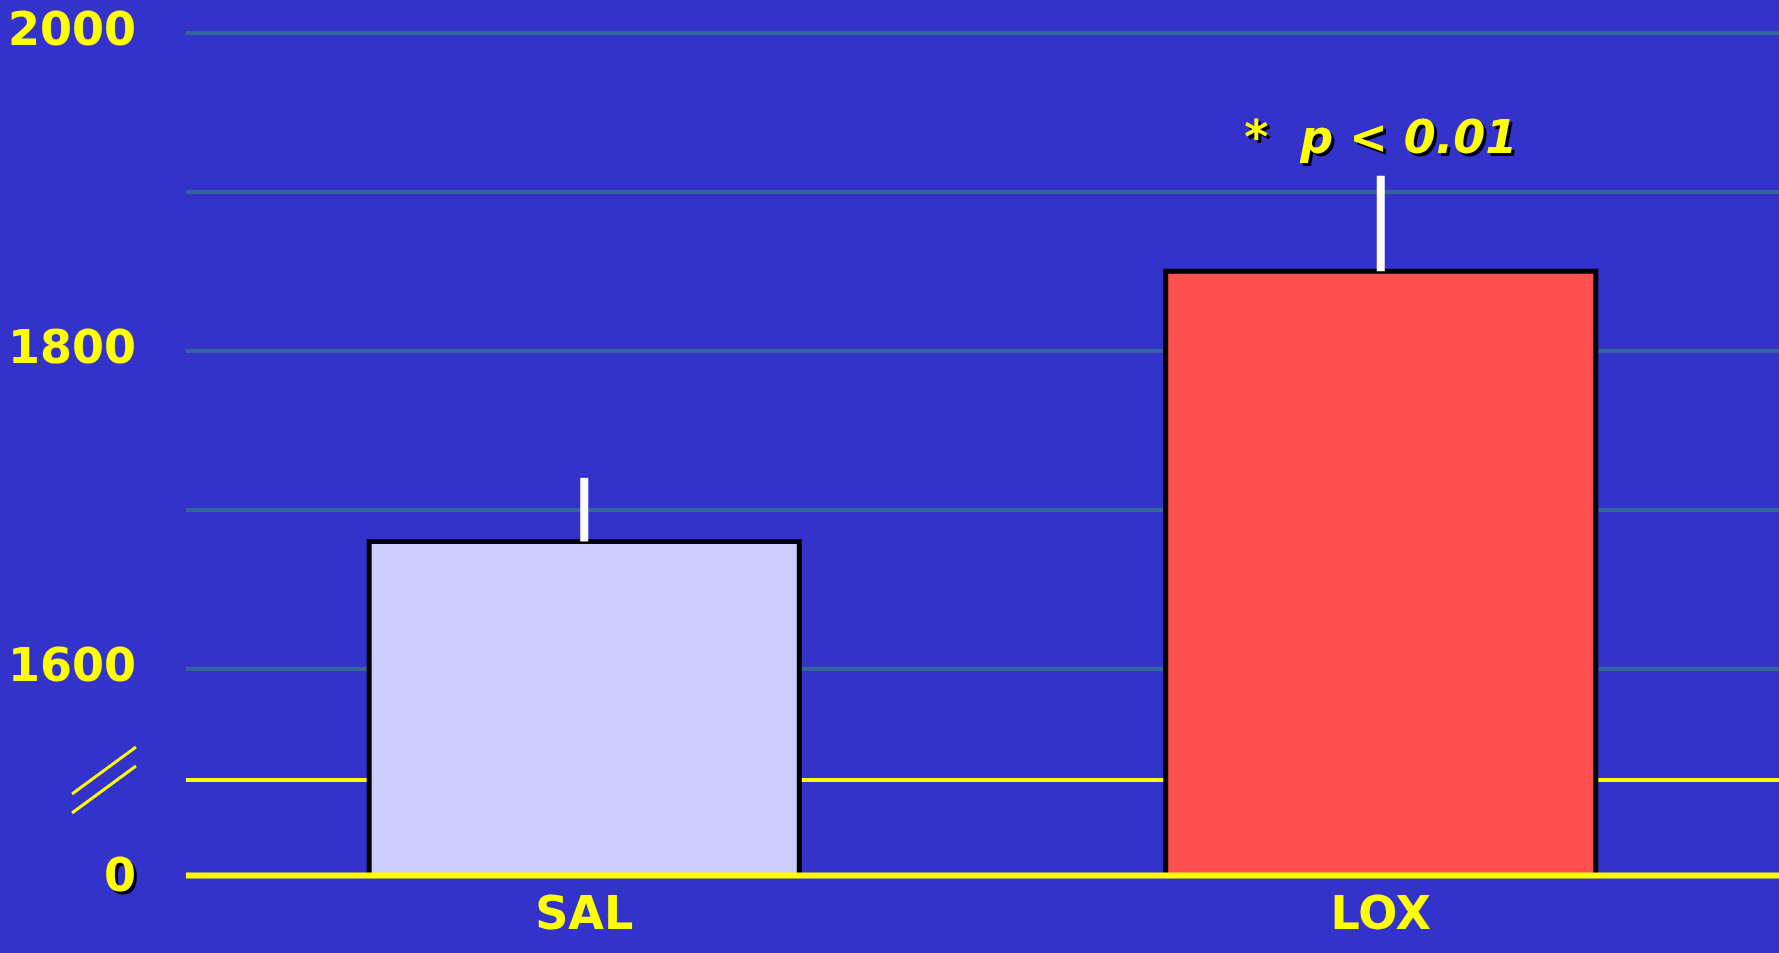 The image size is (1779, 953). What do you see at coordinates (71, 28) in the screenshot?
I see `y-tick-label: 2000` at bounding box center [71, 28].